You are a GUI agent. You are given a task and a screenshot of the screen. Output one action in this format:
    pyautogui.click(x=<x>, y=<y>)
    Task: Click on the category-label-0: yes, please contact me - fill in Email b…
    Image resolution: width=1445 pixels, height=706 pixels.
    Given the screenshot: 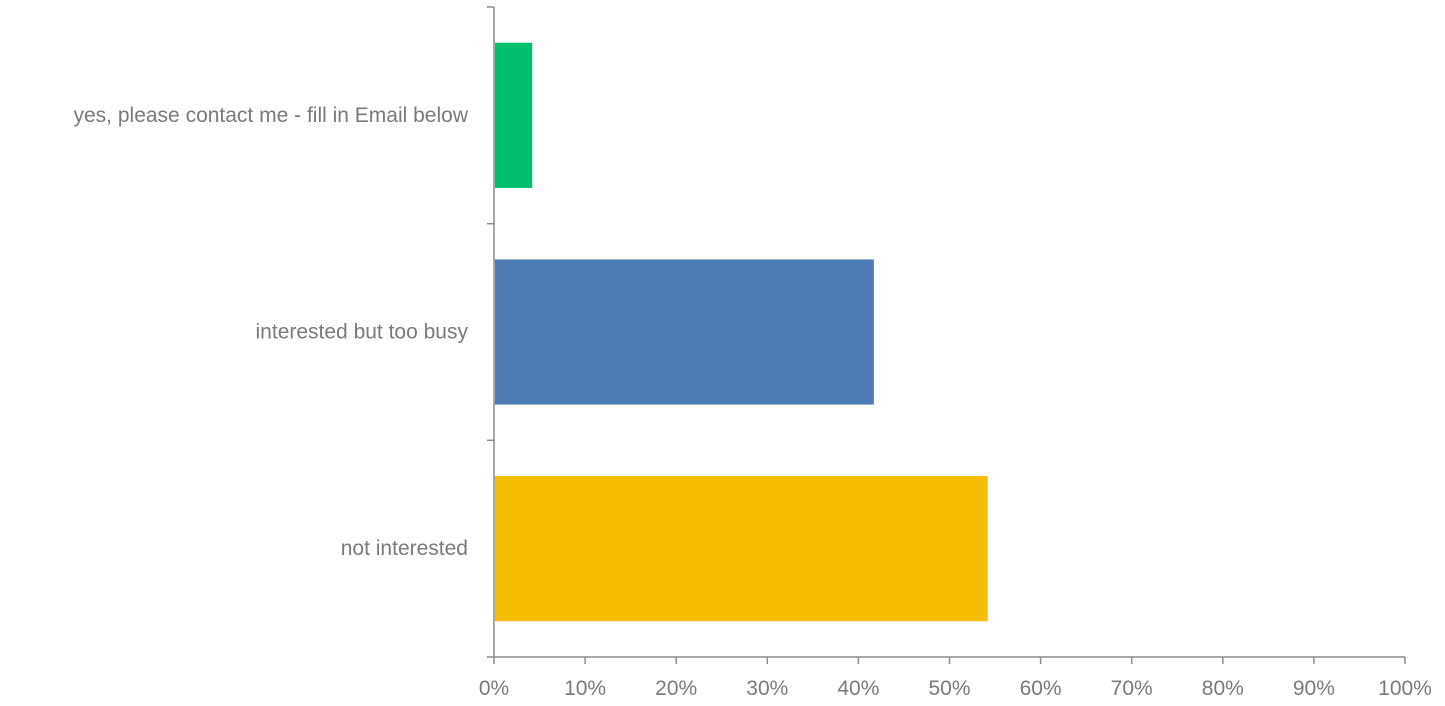 What is the action you would take?
    pyautogui.click(x=271, y=115)
    